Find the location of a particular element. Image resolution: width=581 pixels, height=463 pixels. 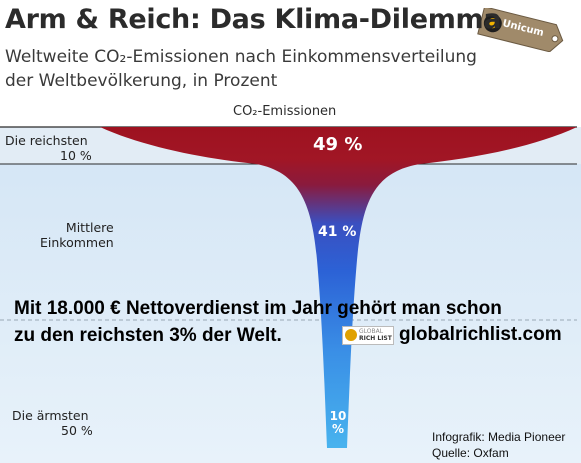

series-label: CO₂-Emissionen is located at coordinates (285, 111).